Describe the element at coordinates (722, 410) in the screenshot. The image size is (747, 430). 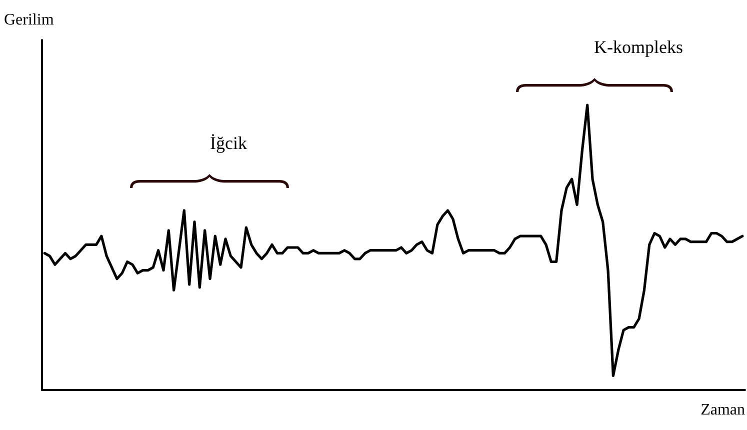
I see `x-axis-title: Zaman` at that location.